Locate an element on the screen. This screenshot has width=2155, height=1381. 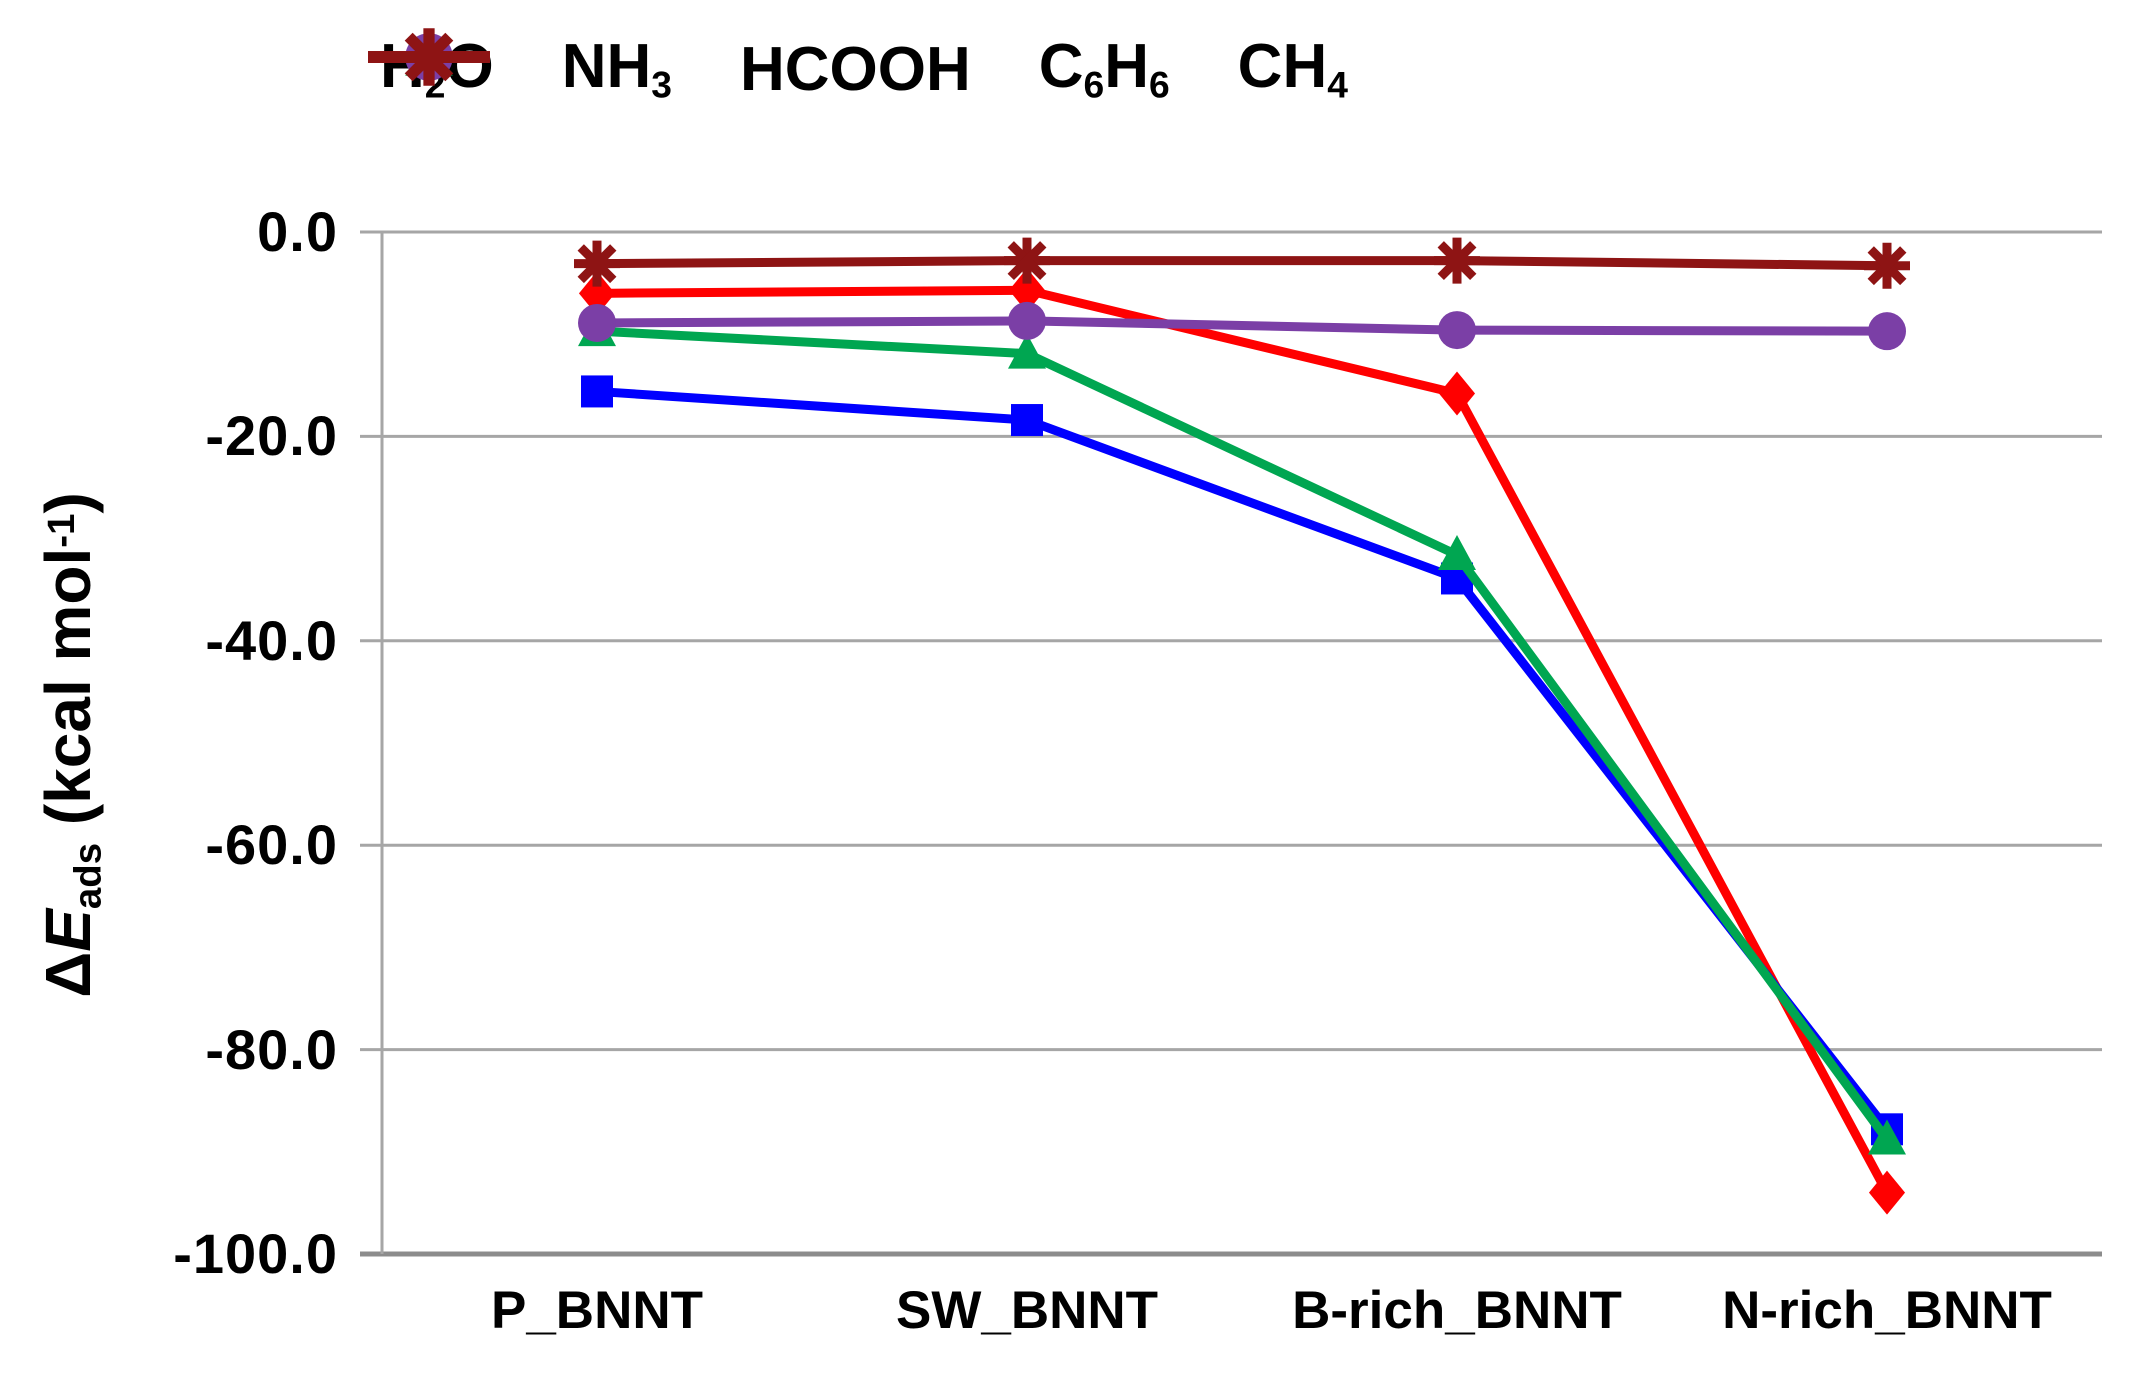
legend-label-C6H6: C6H6 is located at coordinates (1104, 69).